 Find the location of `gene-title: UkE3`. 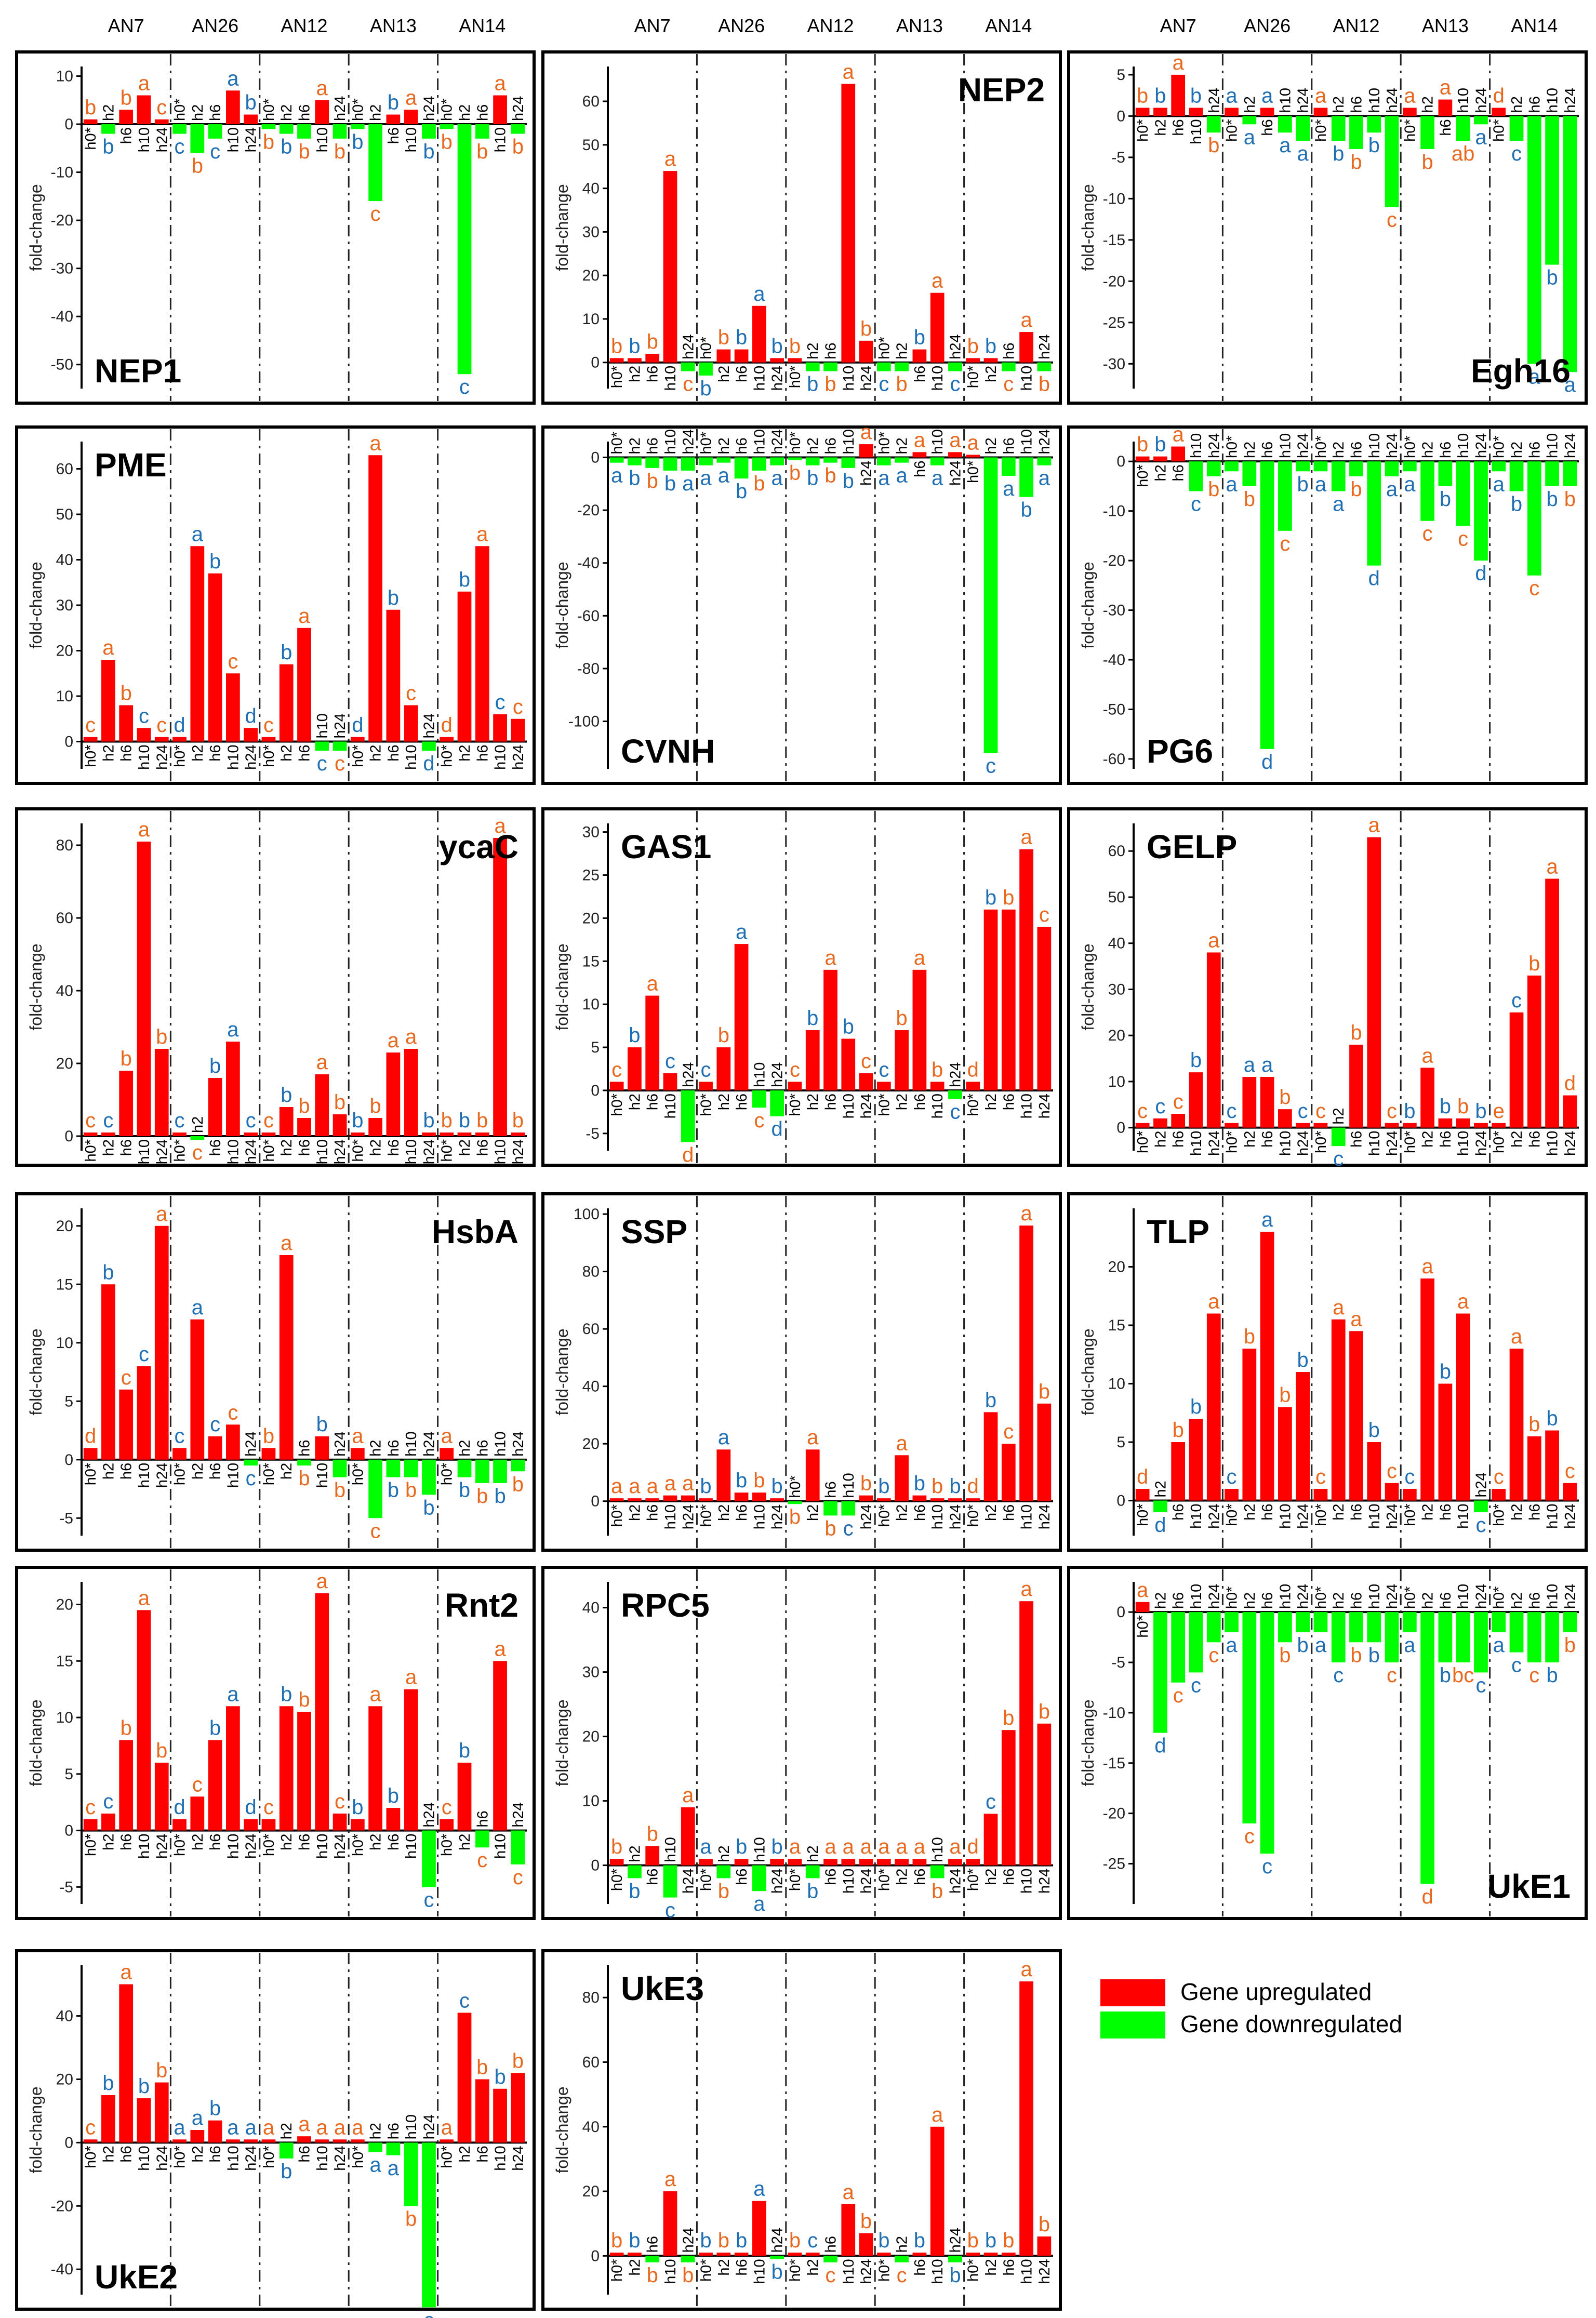

gene-title: UkE3 is located at coordinates (662, 1988).